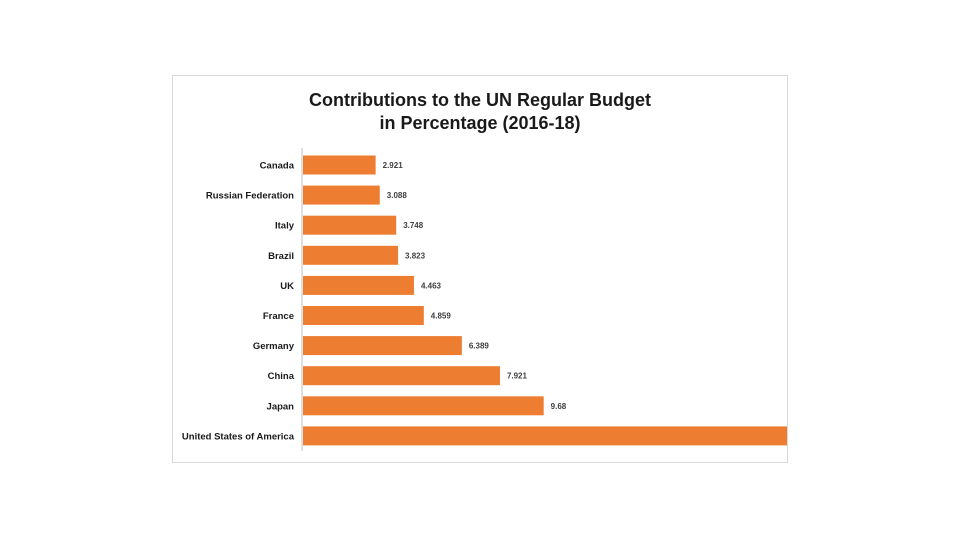  Describe the element at coordinates (281, 376) in the screenshot. I see `category-label-china: China` at that location.